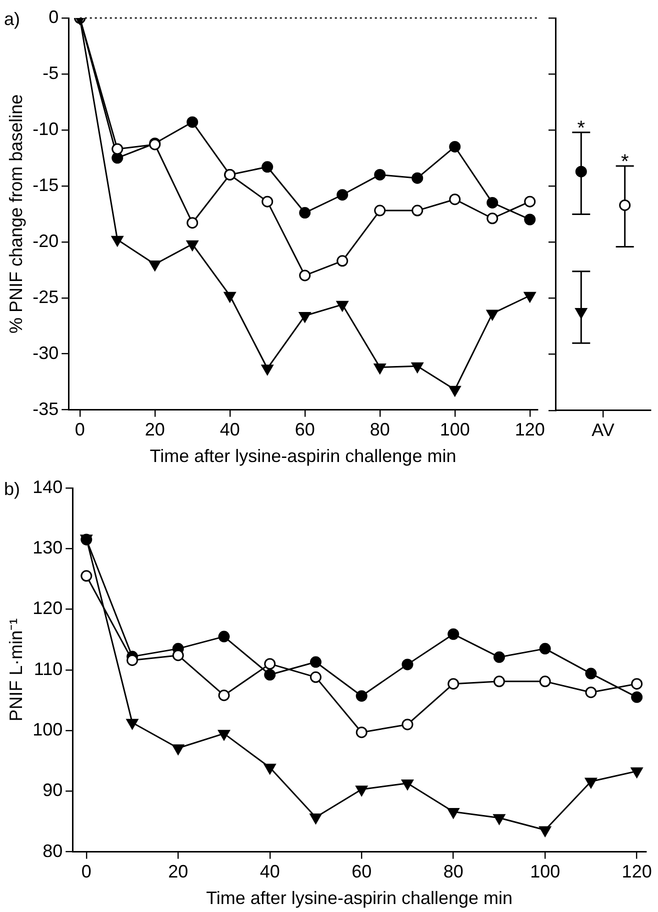  What do you see at coordinates (47, 486) in the screenshot?
I see `y-tick-label: 140` at bounding box center [47, 486].